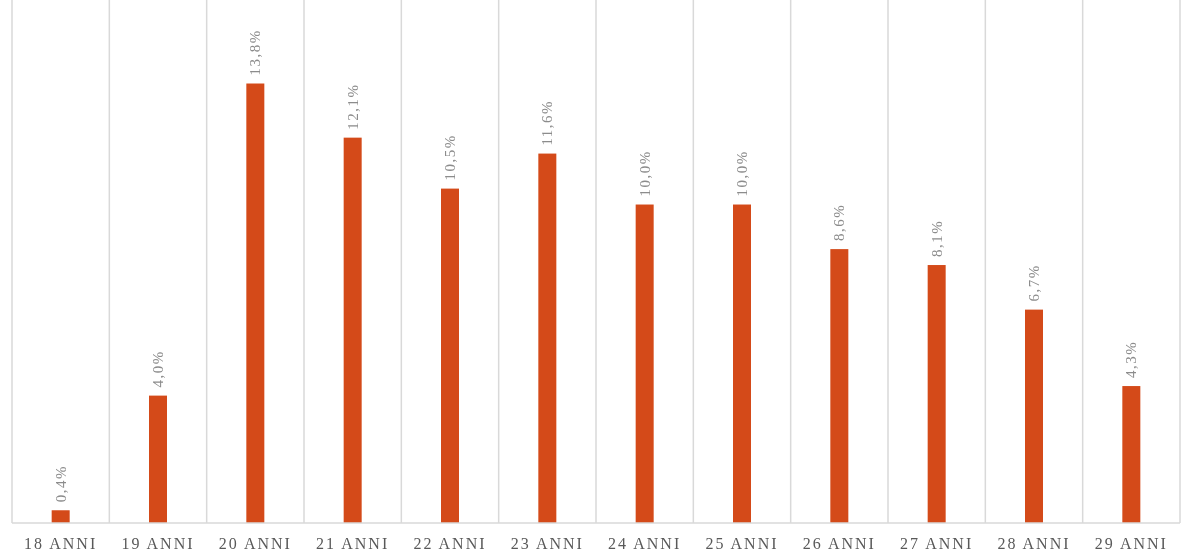 The height and width of the screenshot is (556, 1183). What do you see at coordinates (839, 222) in the screenshot?
I see `data-label: 8,6%` at bounding box center [839, 222].